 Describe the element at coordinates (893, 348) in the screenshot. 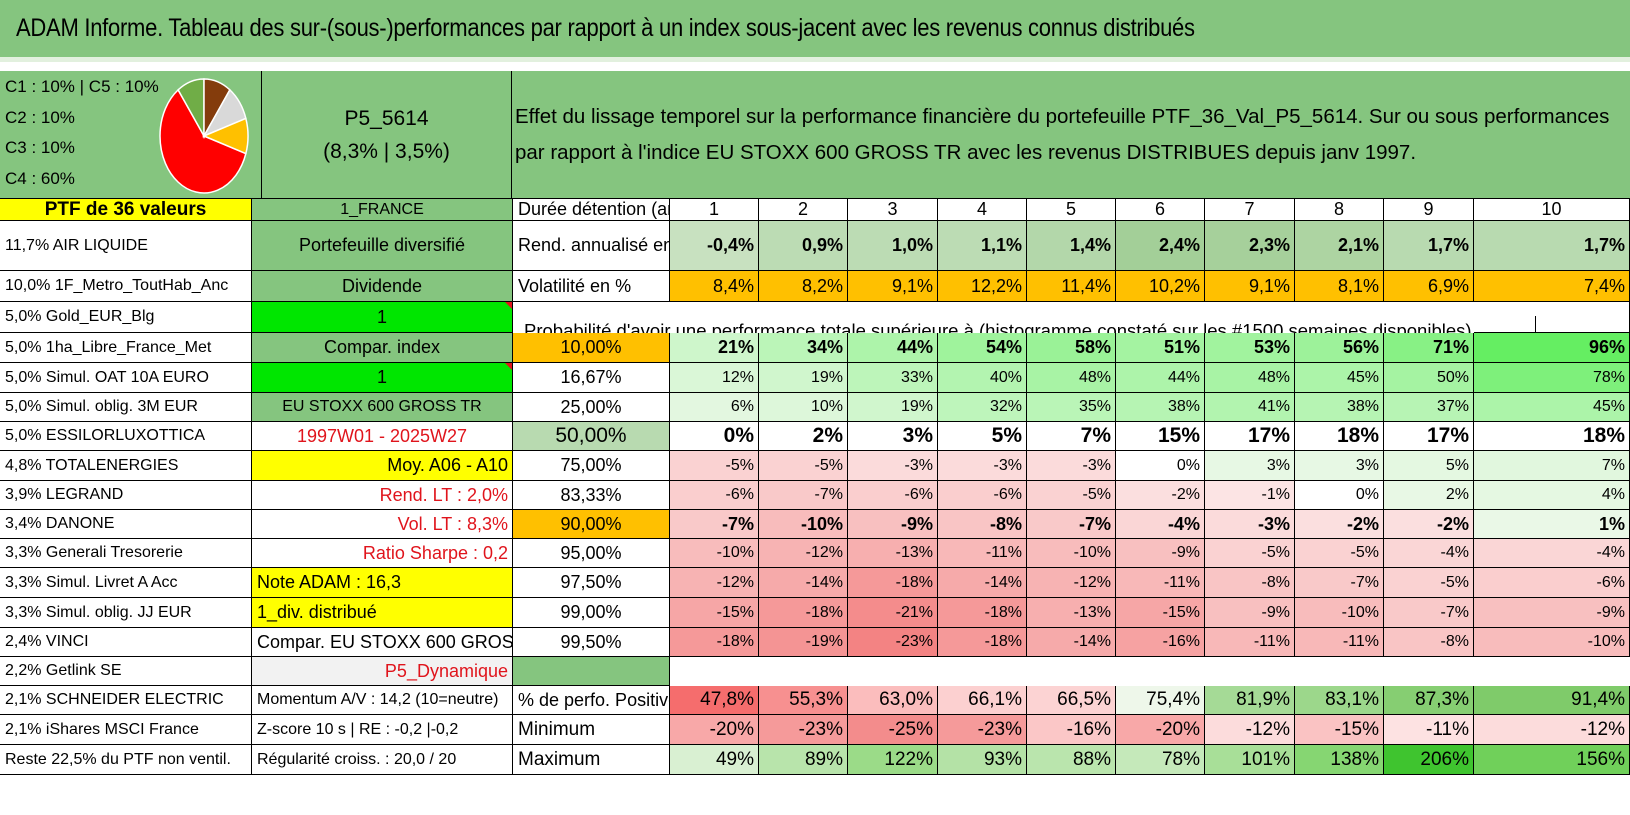

I see `probability-value: 44%` at that location.